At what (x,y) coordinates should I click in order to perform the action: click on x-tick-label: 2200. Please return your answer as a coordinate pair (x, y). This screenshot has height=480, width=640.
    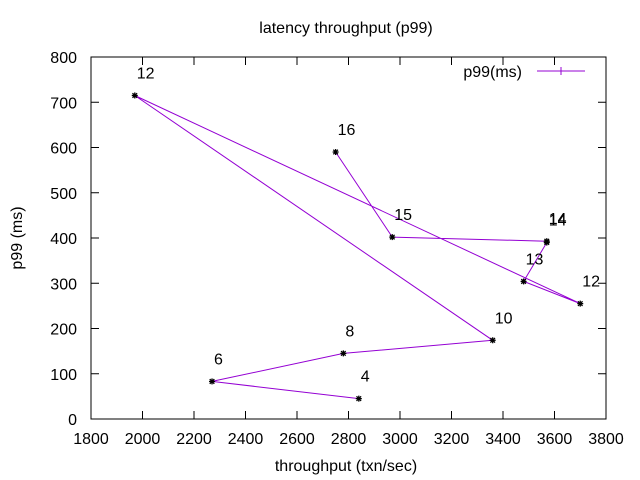
    Looking at the image, I should click on (194, 439).